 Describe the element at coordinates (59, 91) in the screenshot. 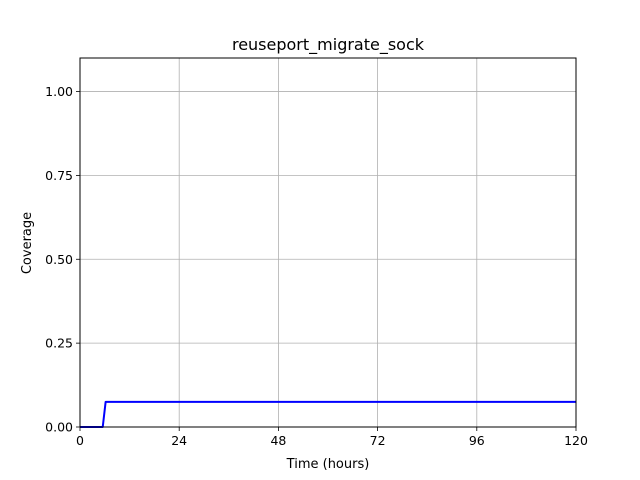

I see `y-tick-label: 1.00` at that location.